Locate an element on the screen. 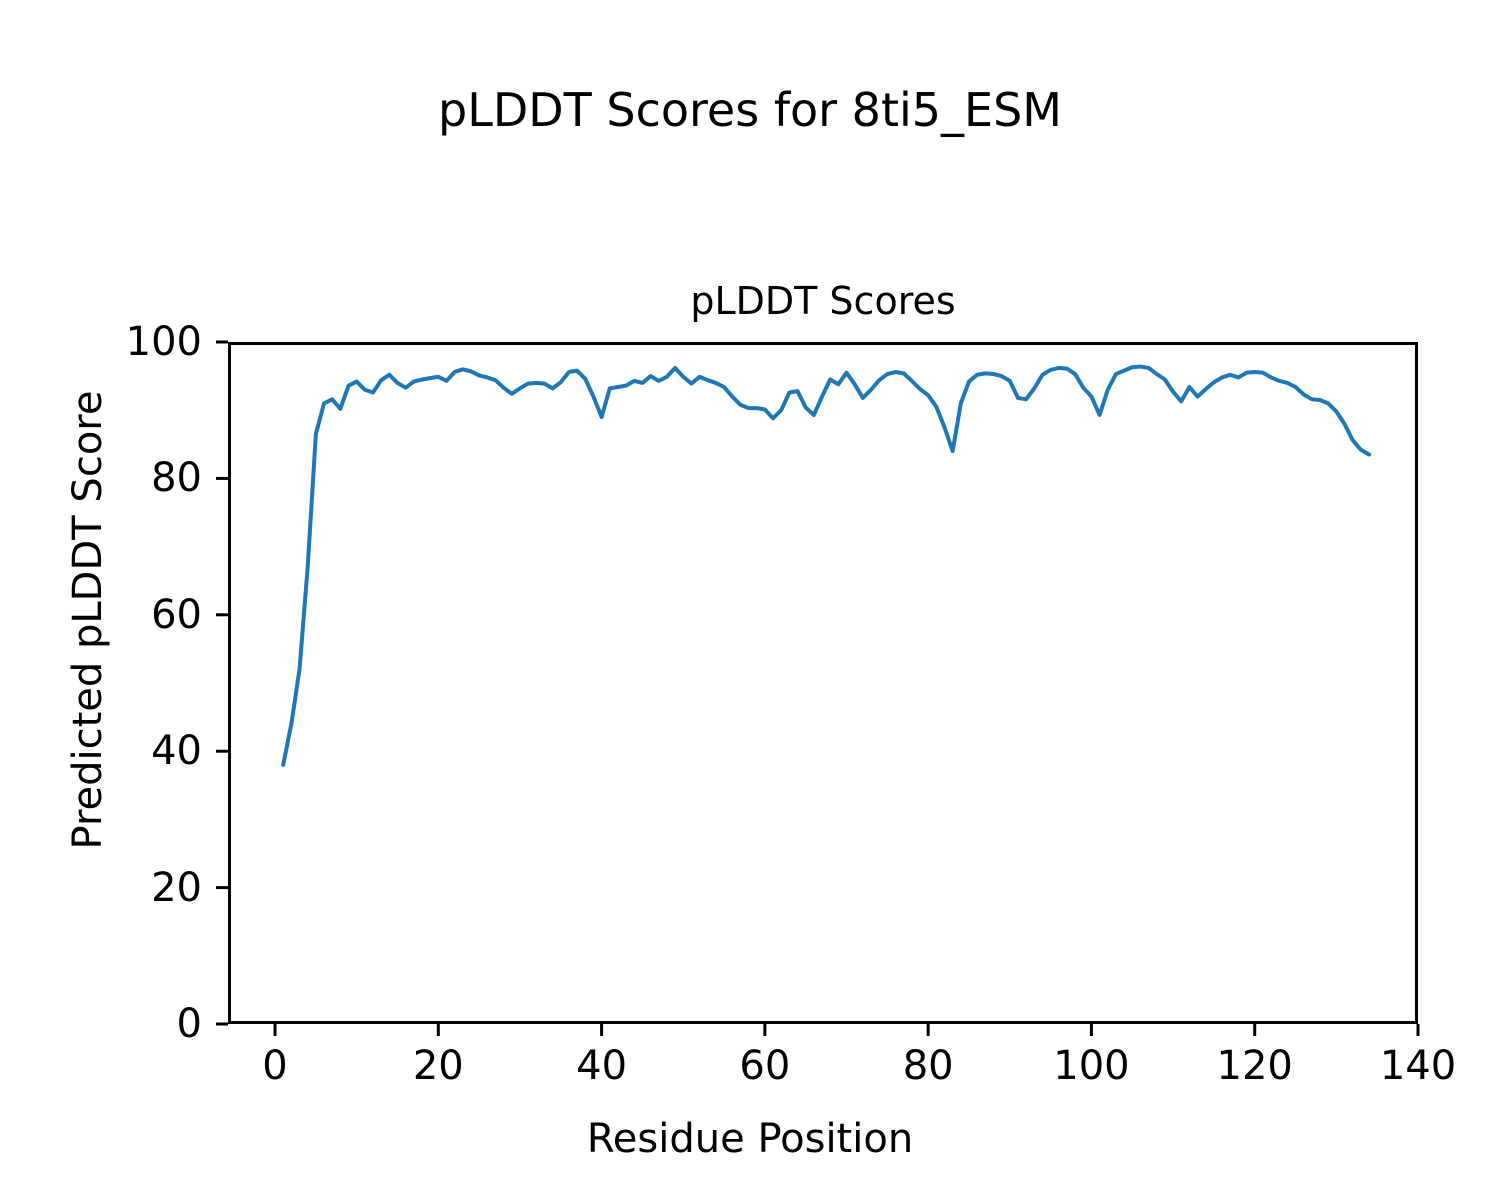 This screenshot has width=1500, height=1200. y-tick-label: 100 is located at coordinates (163, 342).